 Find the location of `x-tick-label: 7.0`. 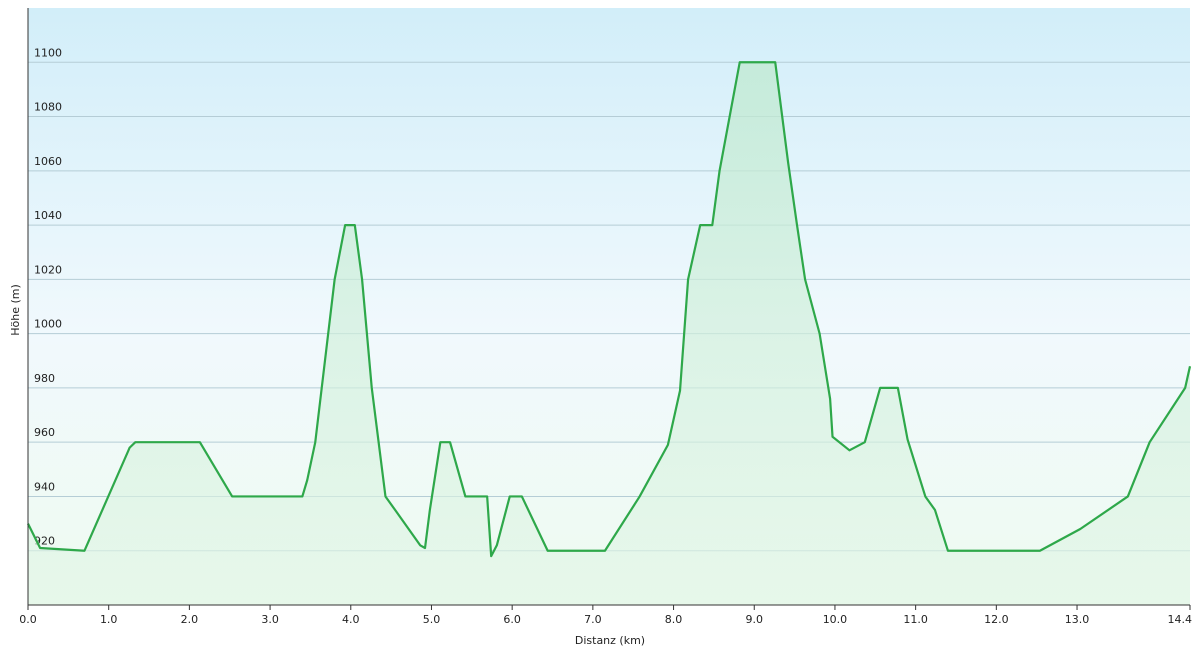

x-tick-label: 7.0 is located at coordinates (593, 619).